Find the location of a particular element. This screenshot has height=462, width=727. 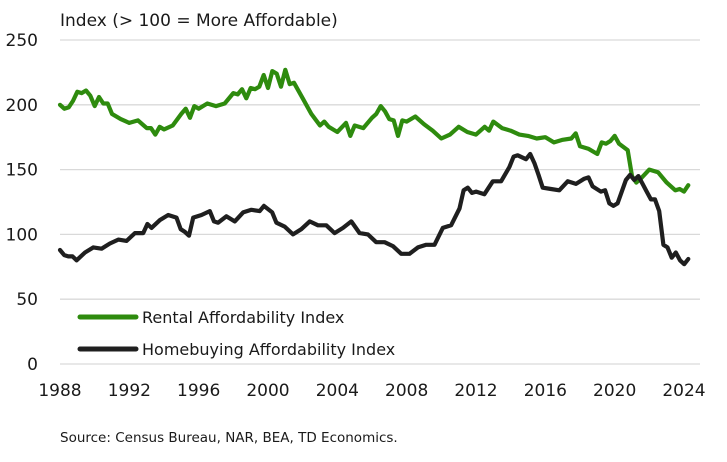

x-tick-label: 2016 is located at coordinates (545, 391).